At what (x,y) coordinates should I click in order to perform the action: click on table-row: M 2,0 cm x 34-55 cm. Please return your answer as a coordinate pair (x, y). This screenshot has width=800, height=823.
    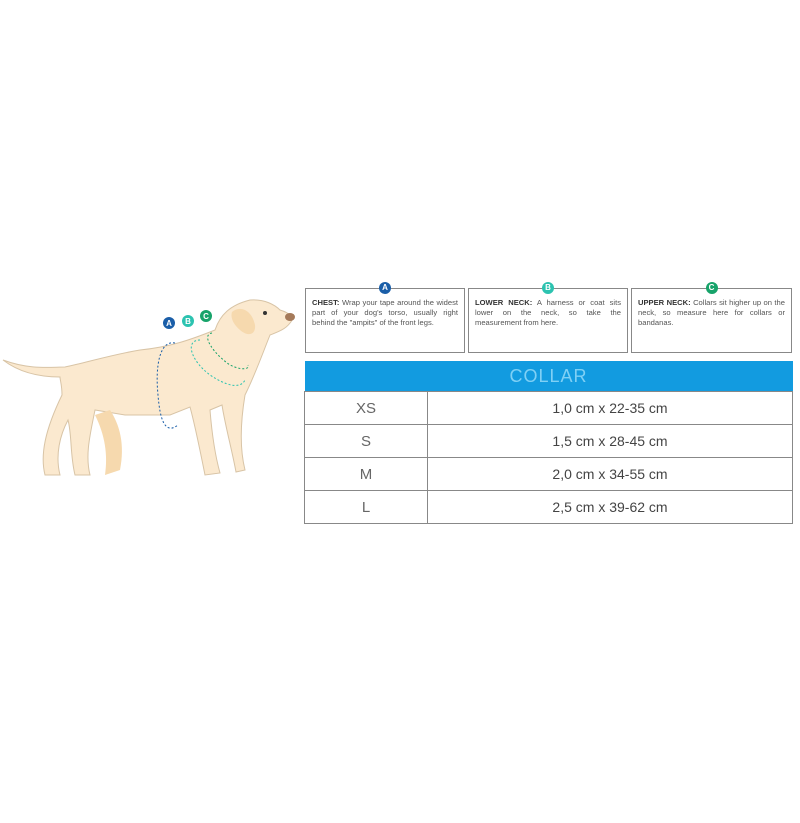
    Looking at the image, I should click on (548, 474).